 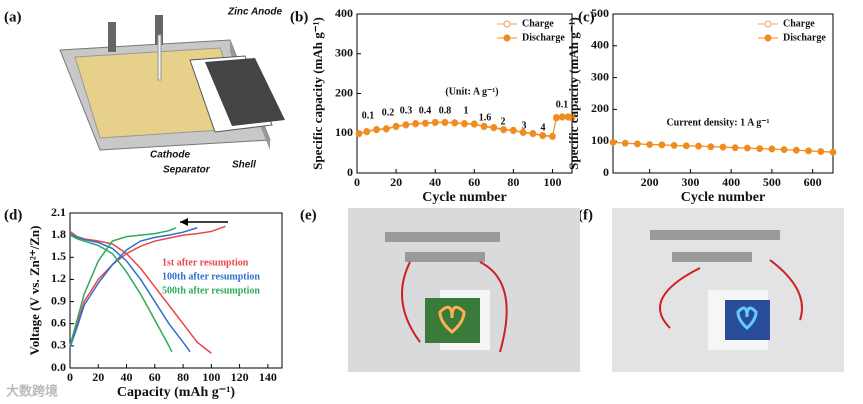 What do you see at coordinates (690, 182) in the screenshot?
I see `x-tick-label: 300` at bounding box center [690, 182].